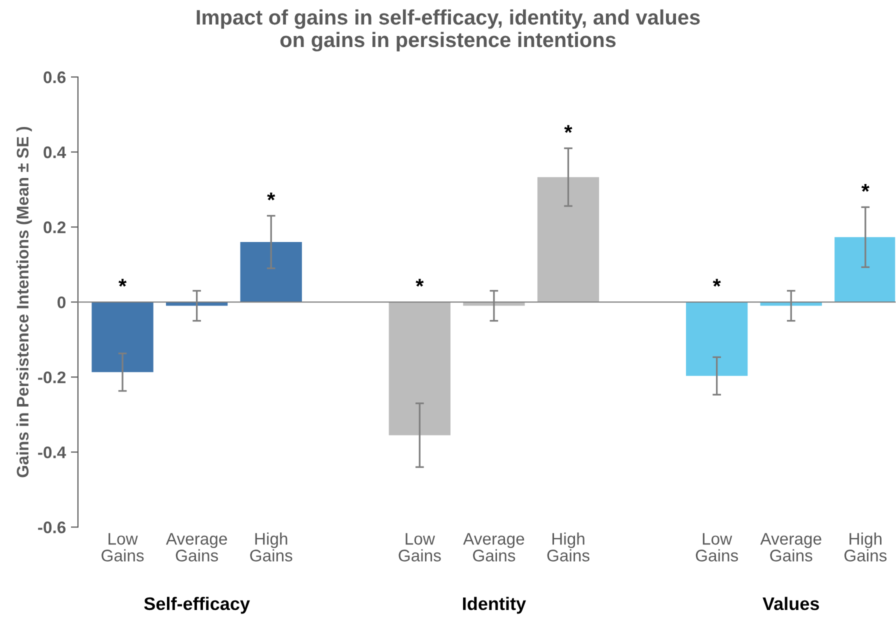 This screenshot has width=896, height=626. I want to click on y-tick-label: -0.2, so click(52, 377).